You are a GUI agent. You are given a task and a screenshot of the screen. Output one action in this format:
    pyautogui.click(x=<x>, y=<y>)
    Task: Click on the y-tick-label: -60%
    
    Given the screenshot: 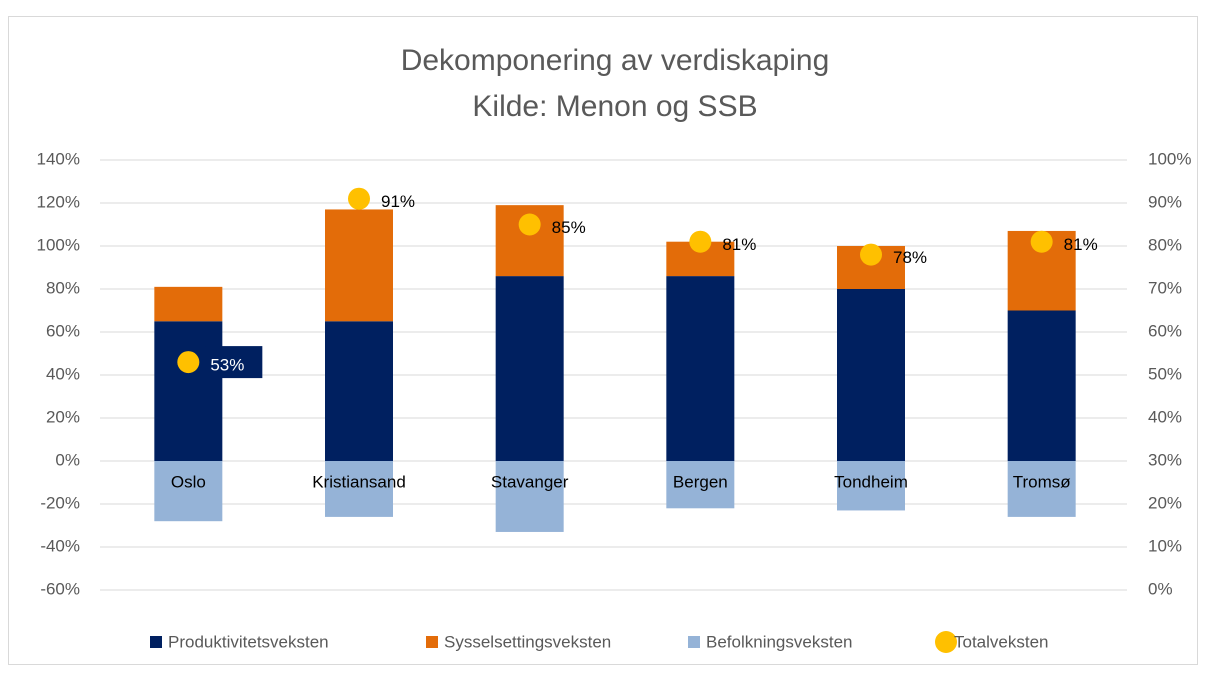 What is the action you would take?
    pyautogui.click(x=60, y=588)
    